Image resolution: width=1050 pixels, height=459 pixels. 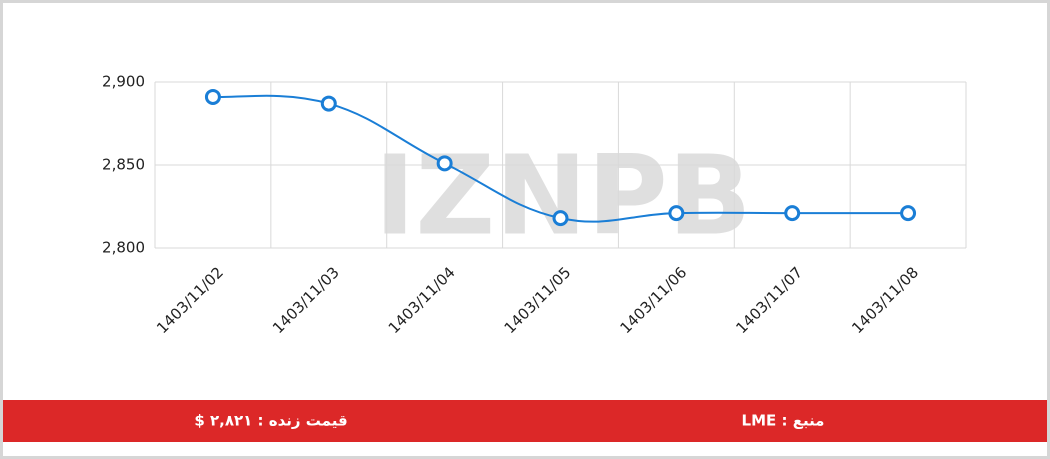 What do you see at coordinates (123, 82) in the screenshot?
I see `y-tick-label: 2,900` at bounding box center [123, 82].